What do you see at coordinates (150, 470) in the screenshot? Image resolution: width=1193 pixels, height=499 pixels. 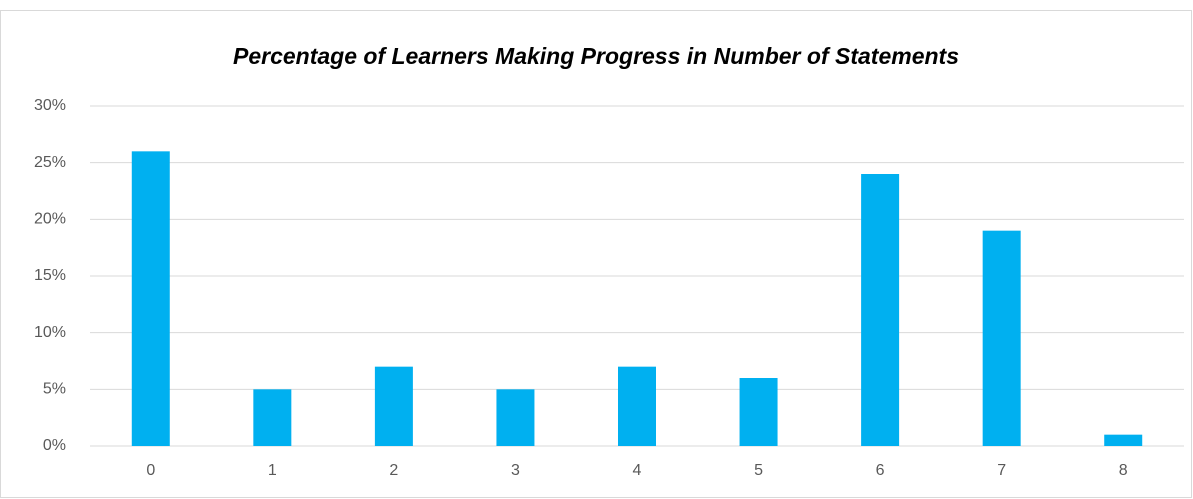 I see `x-tick-label: 0` at bounding box center [150, 470].